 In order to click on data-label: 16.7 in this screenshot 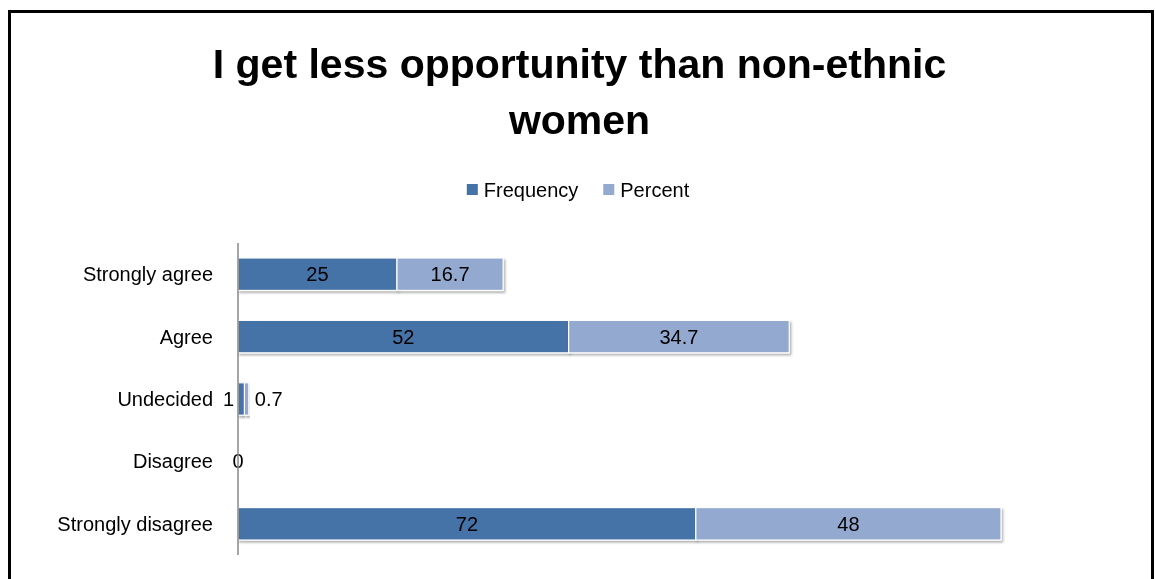, I will do `click(450, 274)`.